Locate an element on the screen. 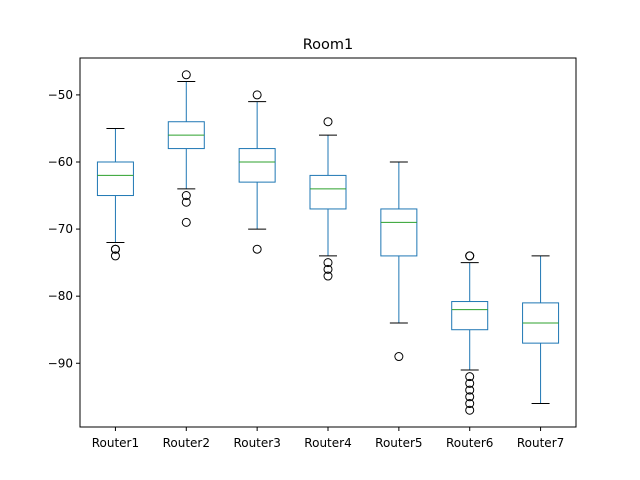  box-group-router2 is located at coordinates (186, 148).